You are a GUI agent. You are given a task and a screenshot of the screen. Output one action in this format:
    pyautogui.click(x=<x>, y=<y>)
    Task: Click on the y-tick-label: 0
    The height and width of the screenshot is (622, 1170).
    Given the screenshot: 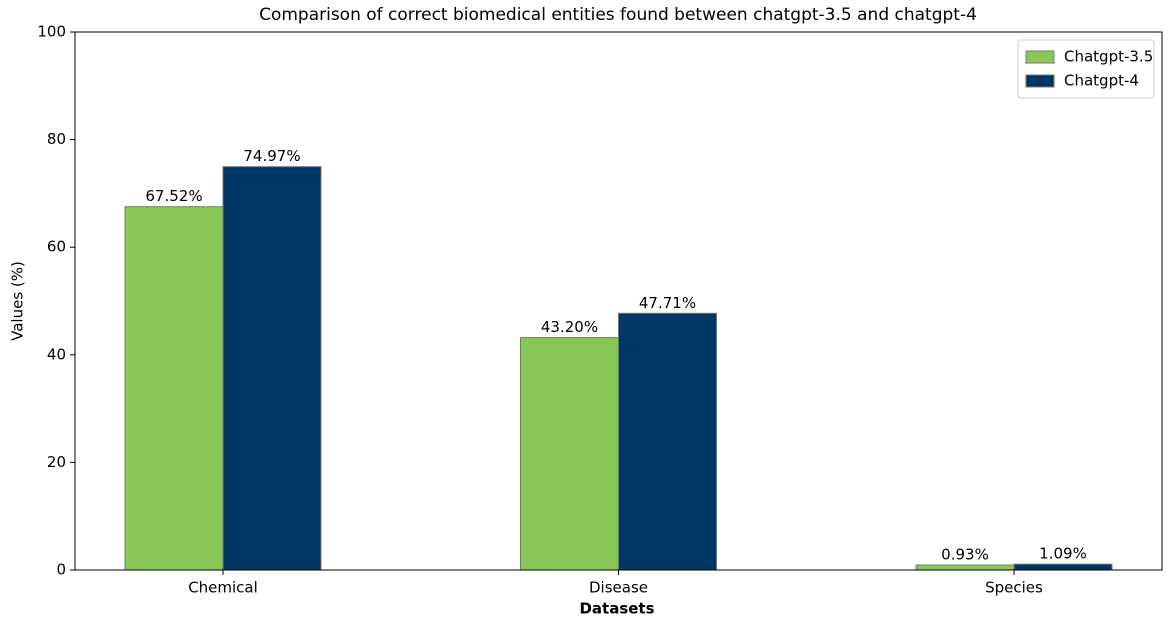 What is the action you would take?
    pyautogui.click(x=61, y=570)
    